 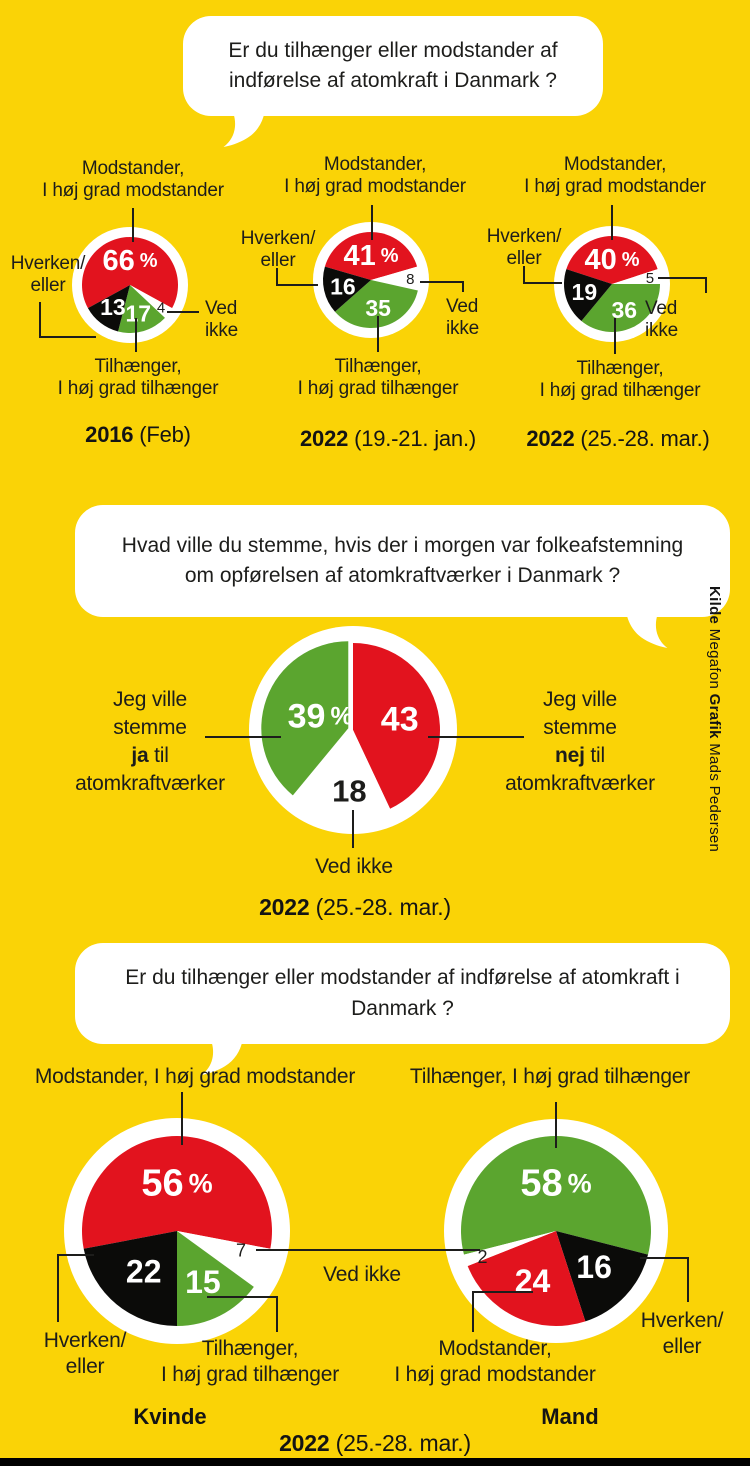 What do you see at coordinates (400, 720) in the screenshot?
I see `slice-value: 43` at bounding box center [400, 720].